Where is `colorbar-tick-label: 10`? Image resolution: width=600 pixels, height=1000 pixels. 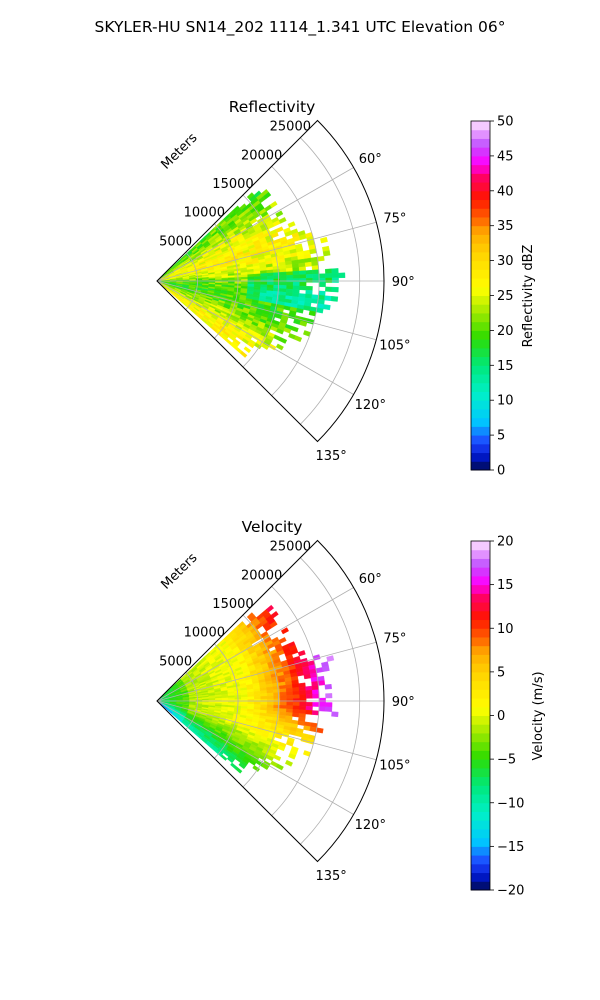 colorbar-tick-label: 10 is located at coordinates (505, 401).